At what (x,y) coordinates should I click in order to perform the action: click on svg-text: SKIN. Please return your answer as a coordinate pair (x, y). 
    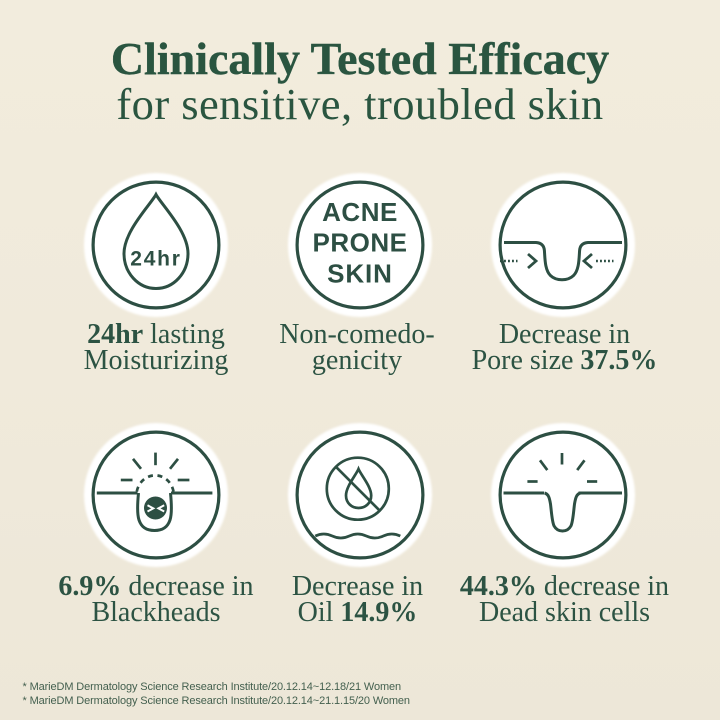
    Looking at the image, I should click on (360, 273).